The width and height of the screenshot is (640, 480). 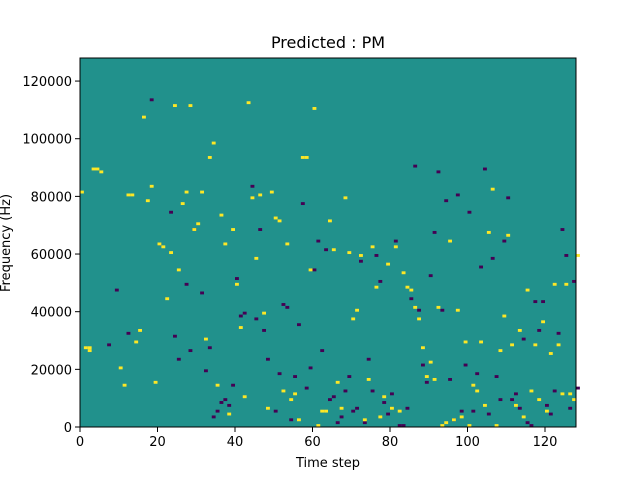 What do you see at coordinates (51, 370) in the screenshot?
I see `y-tick-label: 20000` at bounding box center [51, 370].